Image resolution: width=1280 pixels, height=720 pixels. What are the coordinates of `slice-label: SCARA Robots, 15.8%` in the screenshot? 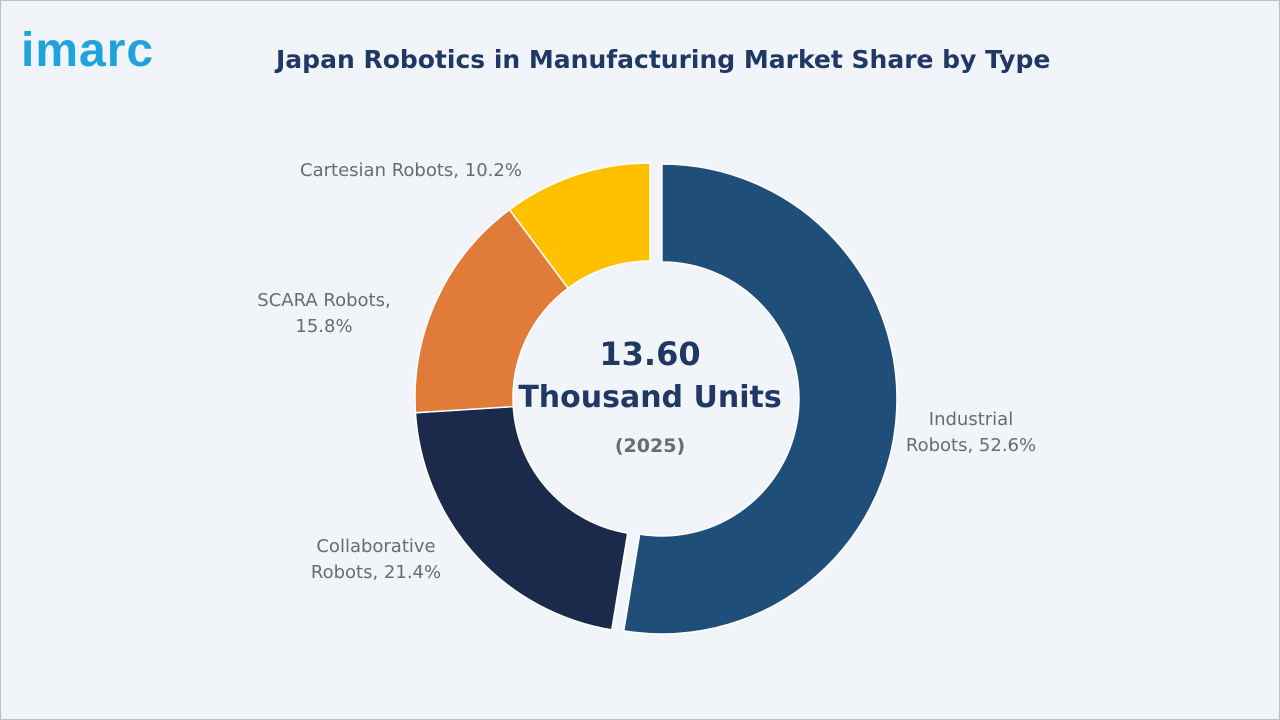 It's located at (324, 313).